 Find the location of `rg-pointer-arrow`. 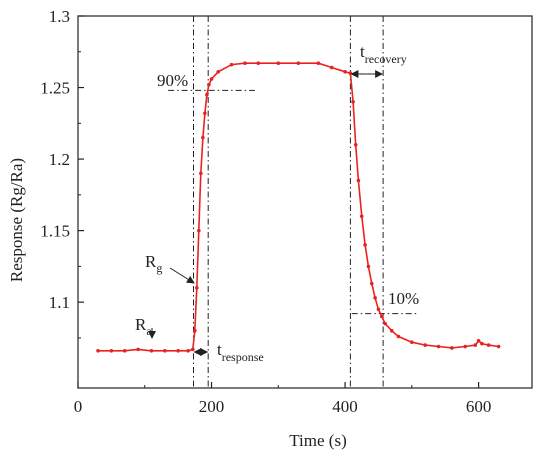

rg-pointer-arrow is located at coordinates (182, 275).